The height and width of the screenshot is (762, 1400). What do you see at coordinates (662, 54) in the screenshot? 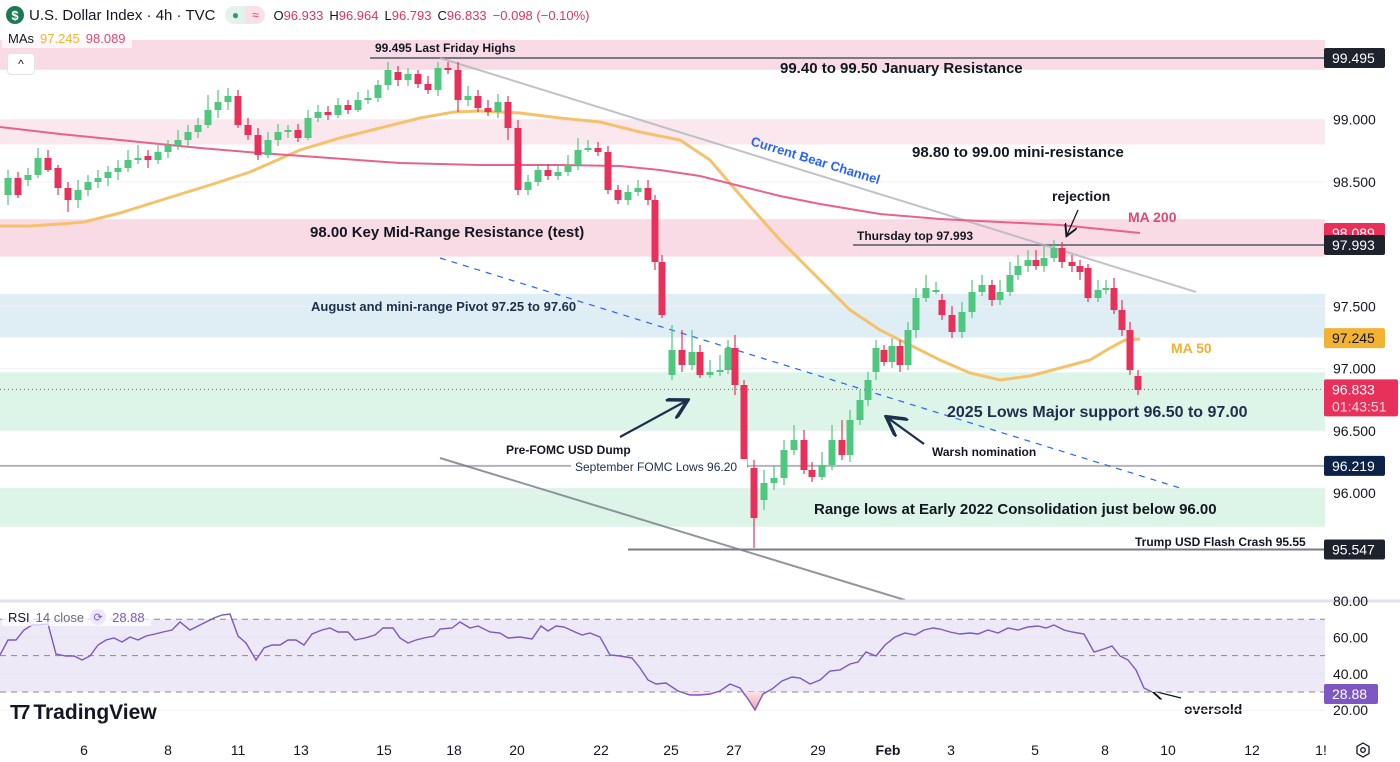
I see `zone-january-resistance` at bounding box center [662, 54].